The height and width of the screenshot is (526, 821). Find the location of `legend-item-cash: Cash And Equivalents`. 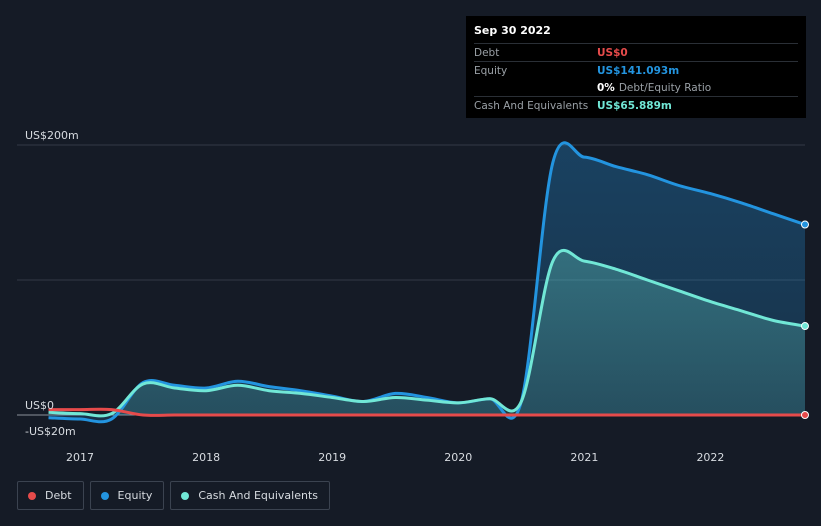

legend-item-cash: Cash And Equivalents is located at coordinates (250, 495).